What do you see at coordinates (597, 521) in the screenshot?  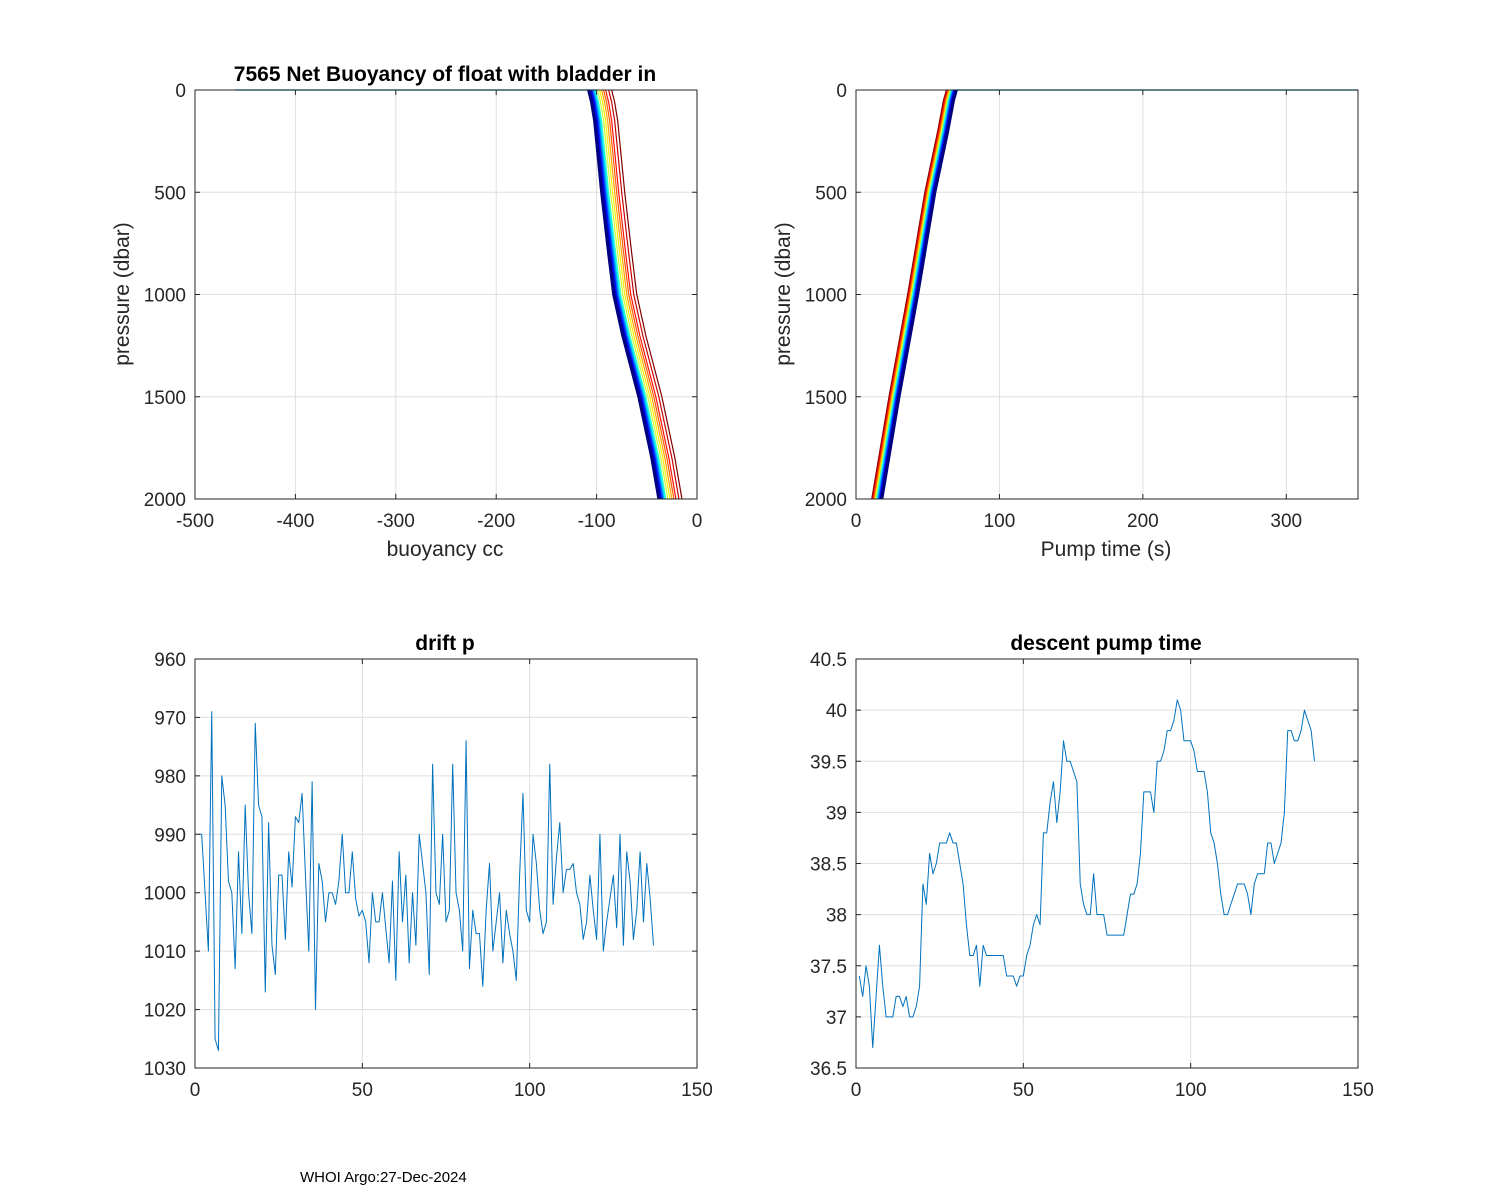 I see `x-tick-label: -100` at bounding box center [597, 521].